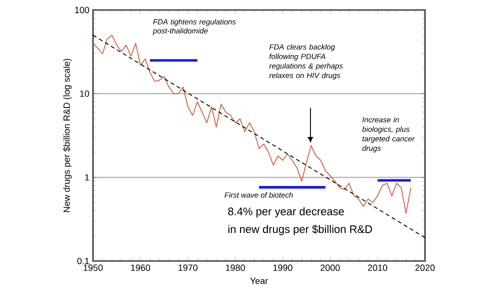  I want to click on x-tick-label: 2000, so click(330, 267).